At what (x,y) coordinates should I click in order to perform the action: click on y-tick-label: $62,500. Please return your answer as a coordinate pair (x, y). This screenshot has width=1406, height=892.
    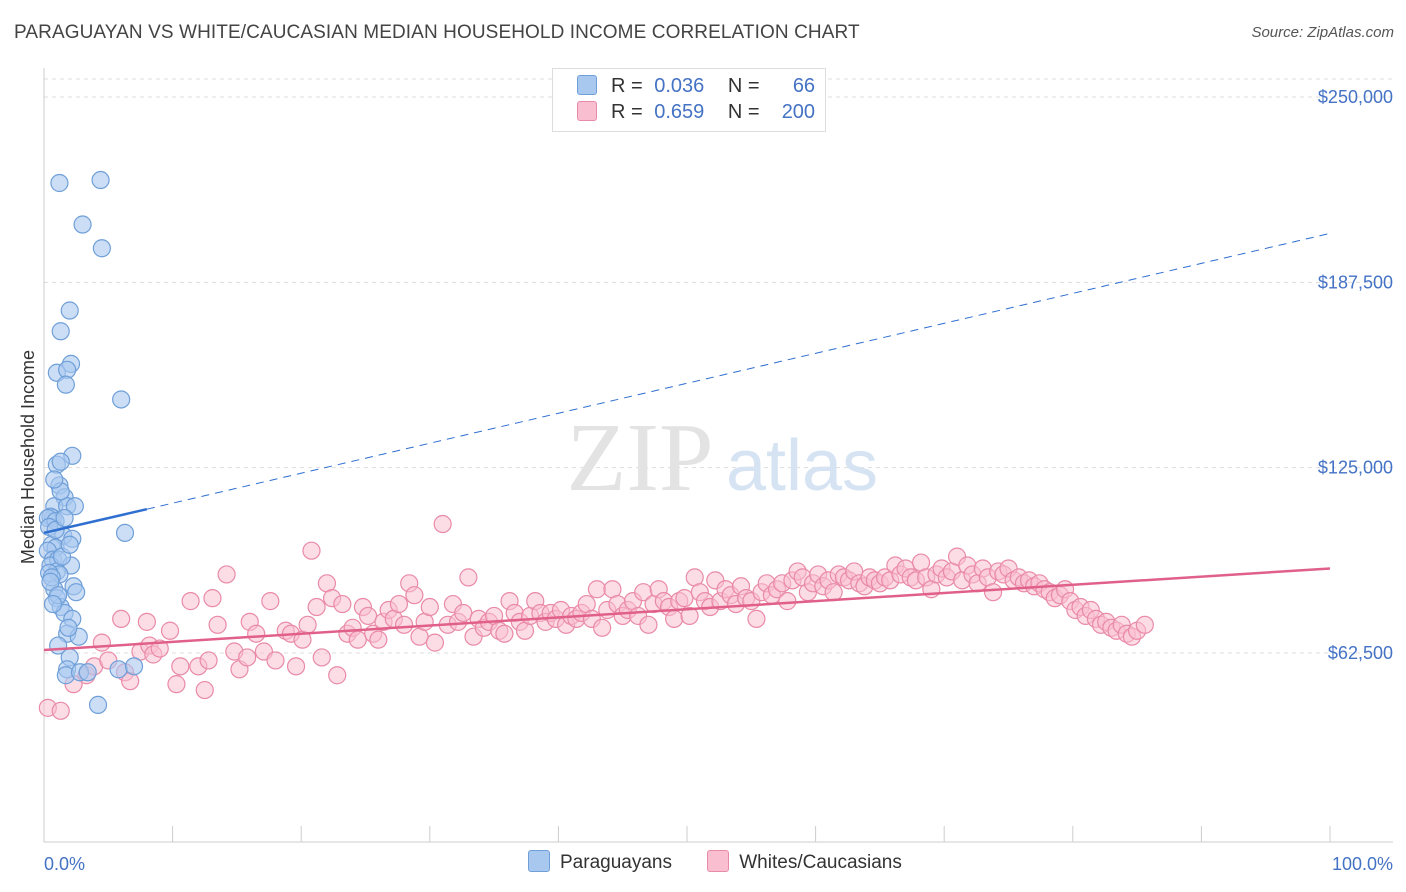
    Looking at the image, I should click on (1360, 653).